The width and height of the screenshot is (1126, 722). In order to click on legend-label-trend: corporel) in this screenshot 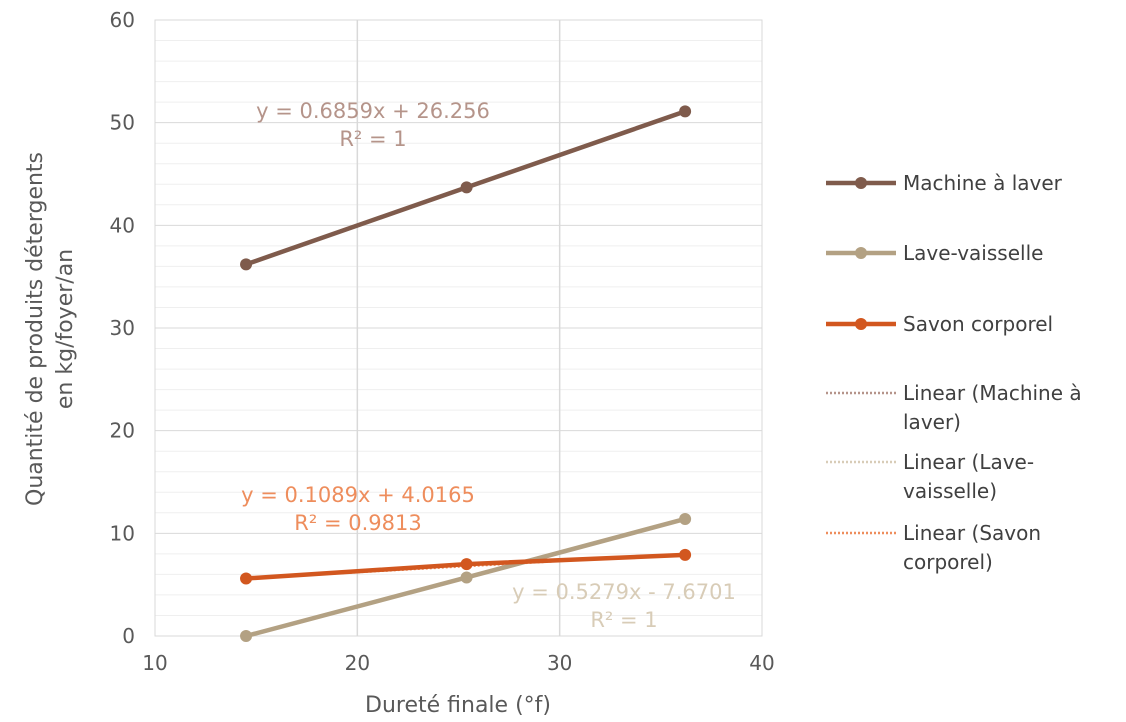, I will do `click(948, 562)`.